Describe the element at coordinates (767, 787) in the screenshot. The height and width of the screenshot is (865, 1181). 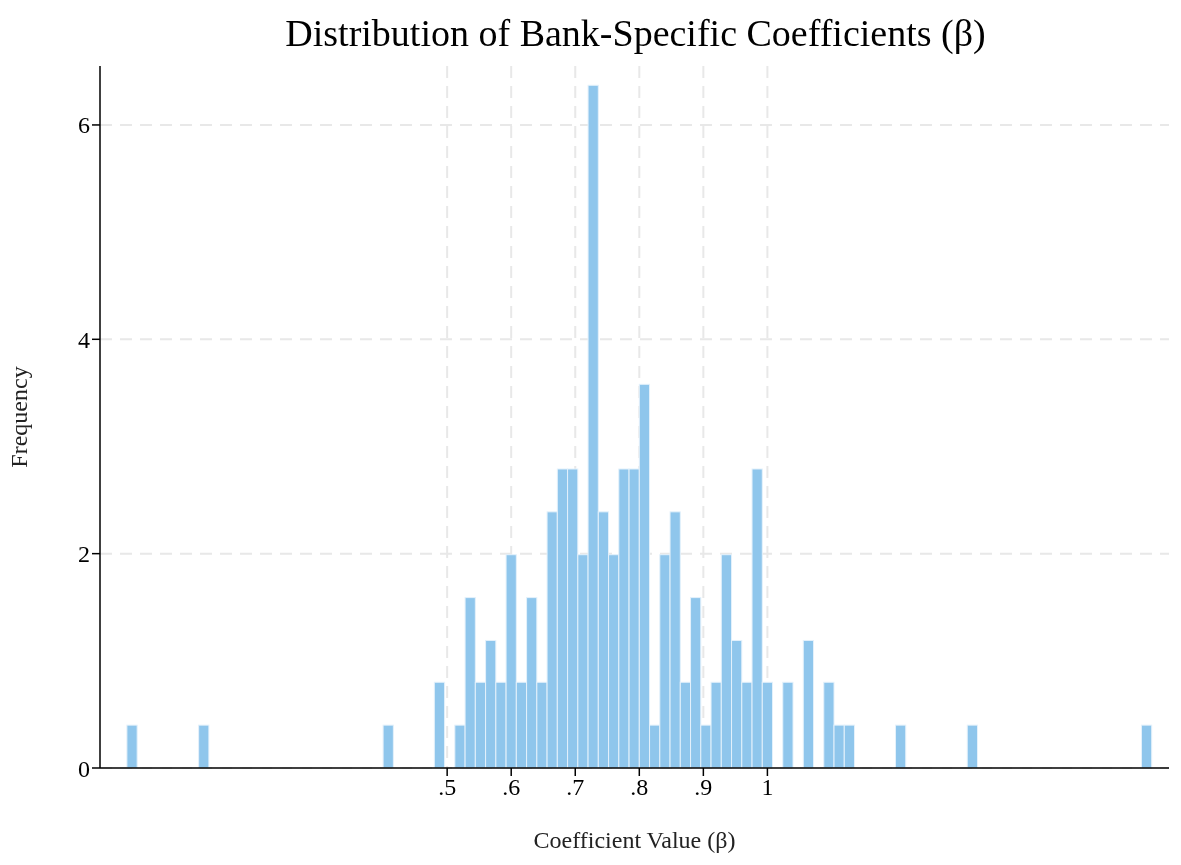
I see `x-tick-label: 1` at that location.